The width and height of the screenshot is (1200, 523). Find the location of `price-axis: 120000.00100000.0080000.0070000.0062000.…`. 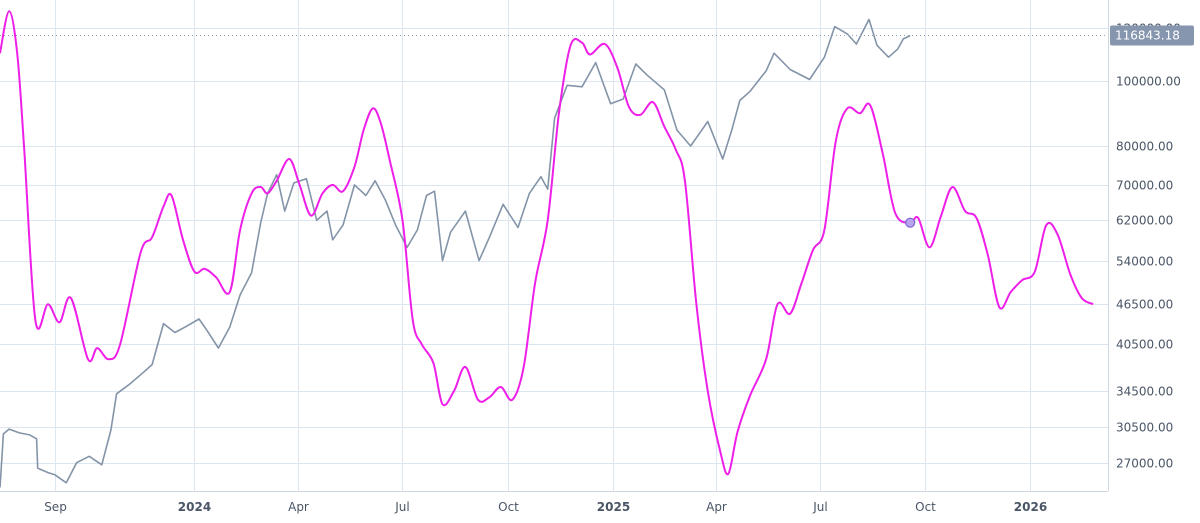

price-axis: 120000.00100000.0080000.0070000.0062000.… is located at coordinates (1148, 246).